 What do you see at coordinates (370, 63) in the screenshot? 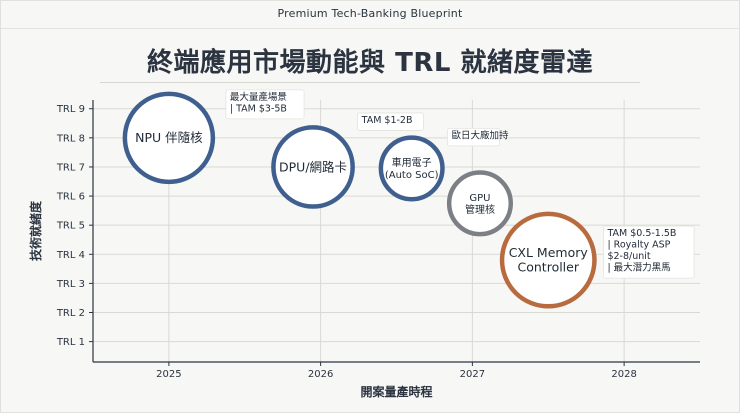
I see `chart-title: 終端應用市場動能與 TRL 就緒度雷達` at bounding box center [370, 63].